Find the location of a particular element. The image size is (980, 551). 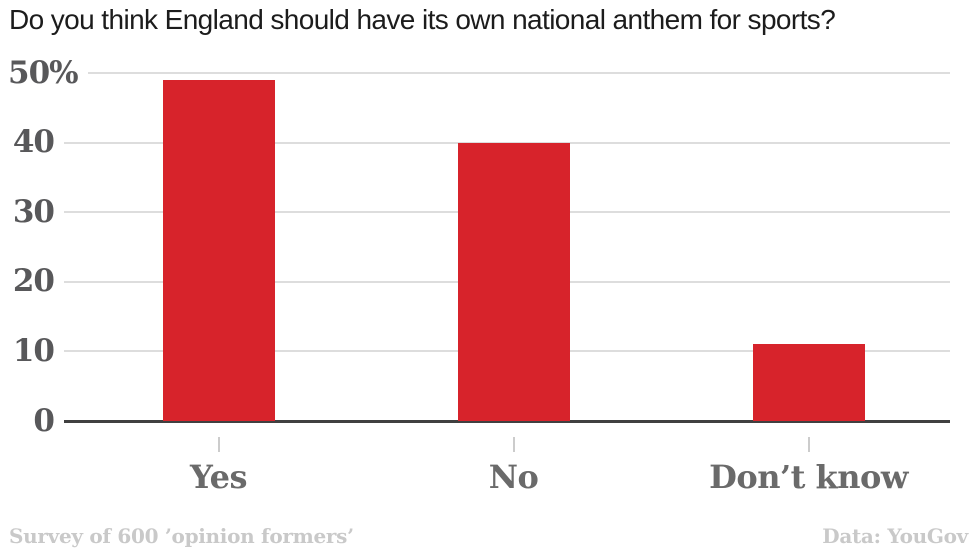

y-tick-label: 40 is located at coordinates (33, 142).